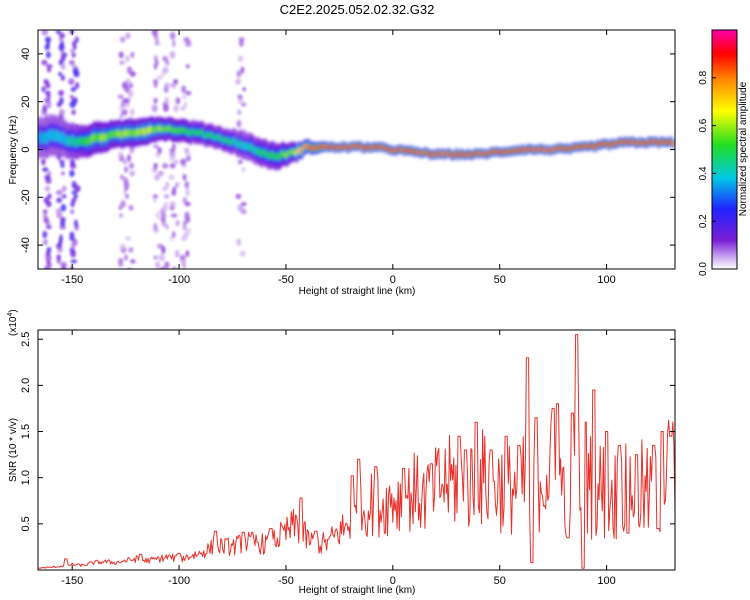  I want to click on y-tick-label: 1.0, so click(26, 477).